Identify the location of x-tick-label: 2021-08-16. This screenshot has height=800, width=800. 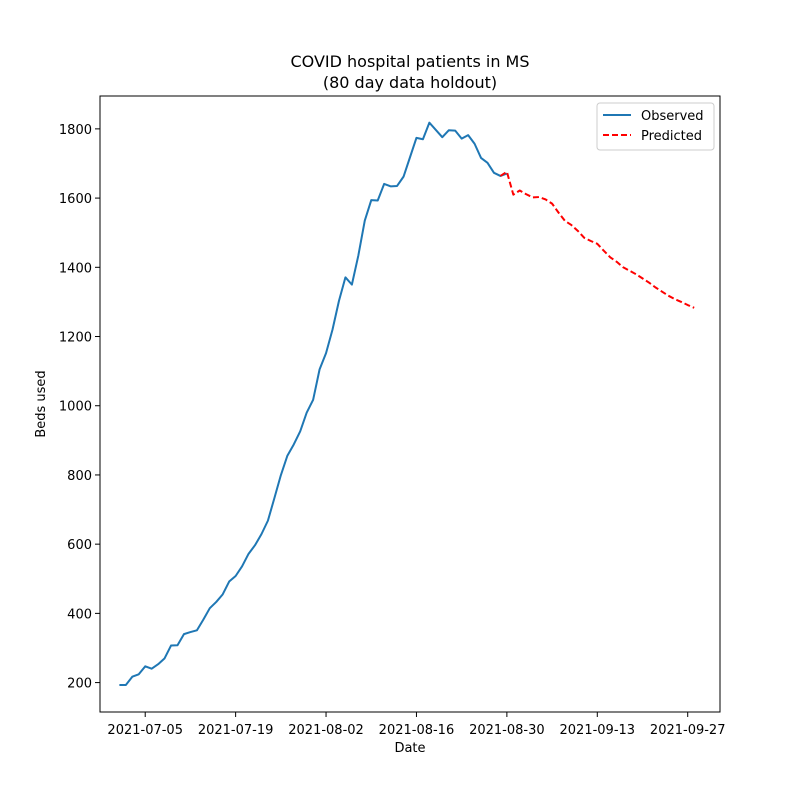
(417, 730).